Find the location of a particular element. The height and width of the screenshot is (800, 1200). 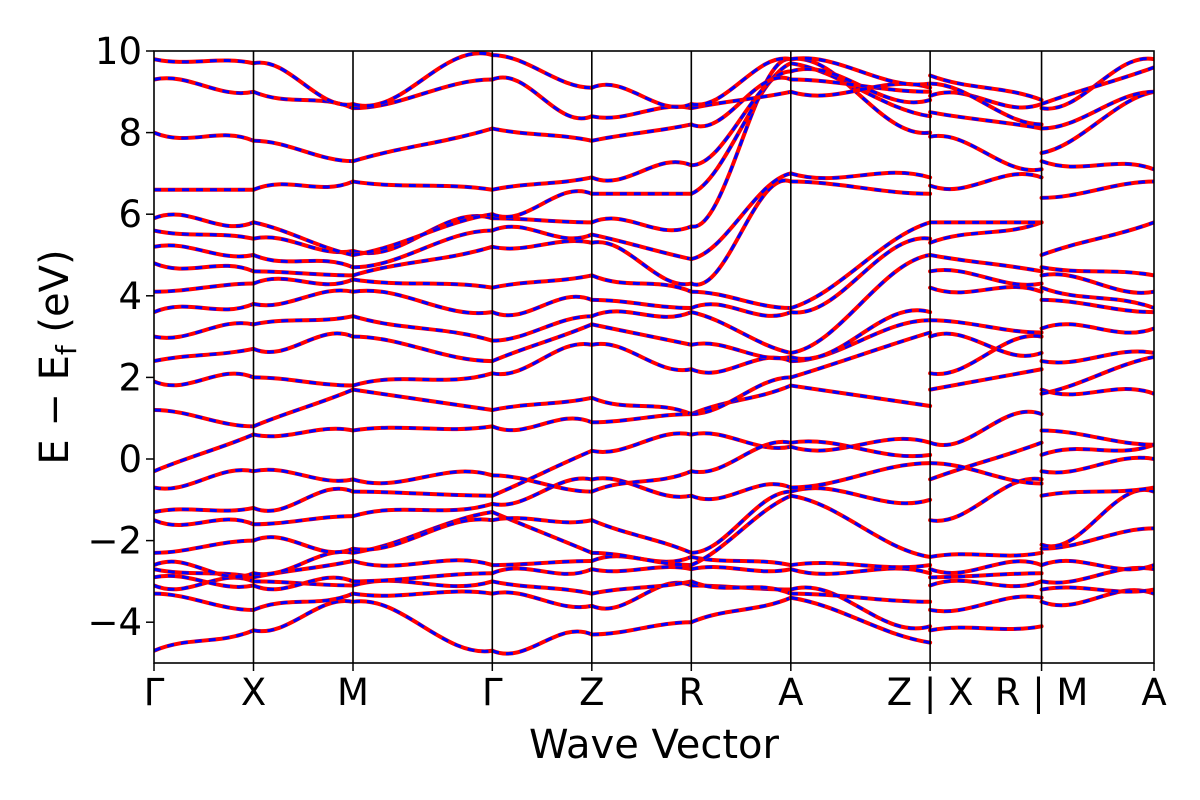

y-tick-label: 10 is located at coordinates (118, 51).